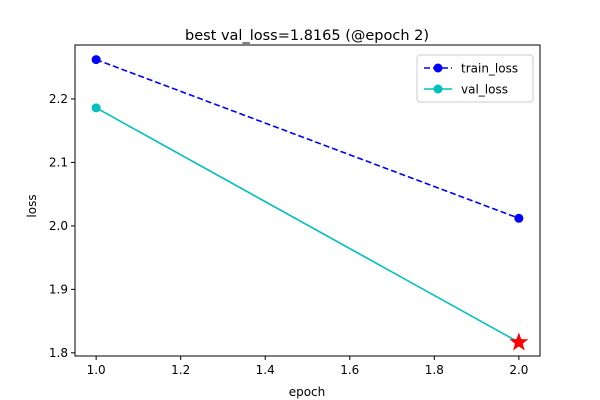  Describe the element at coordinates (349, 370) in the screenshot. I see `x-tick-label: 1.6` at that location.